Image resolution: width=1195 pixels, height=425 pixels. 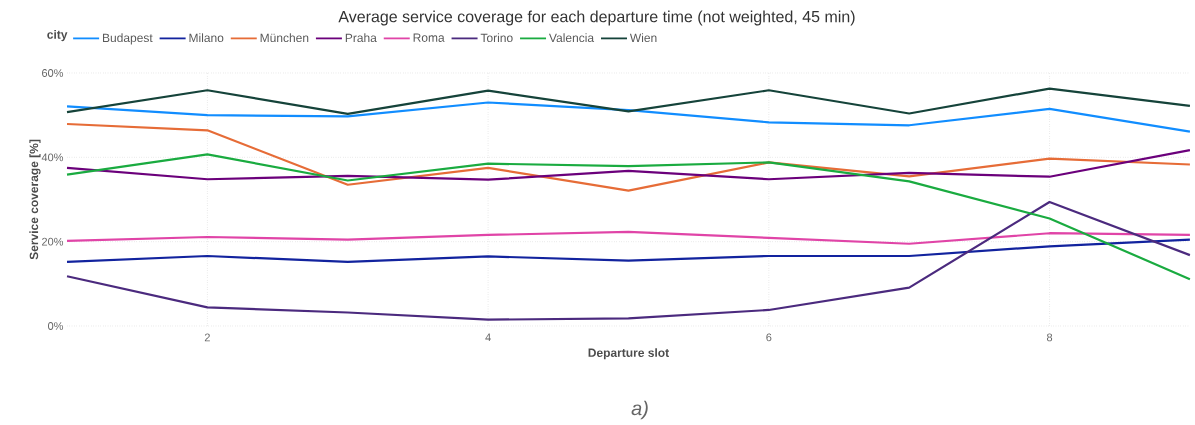 I want to click on y-tick-label: 40%, so click(x=52, y=157).